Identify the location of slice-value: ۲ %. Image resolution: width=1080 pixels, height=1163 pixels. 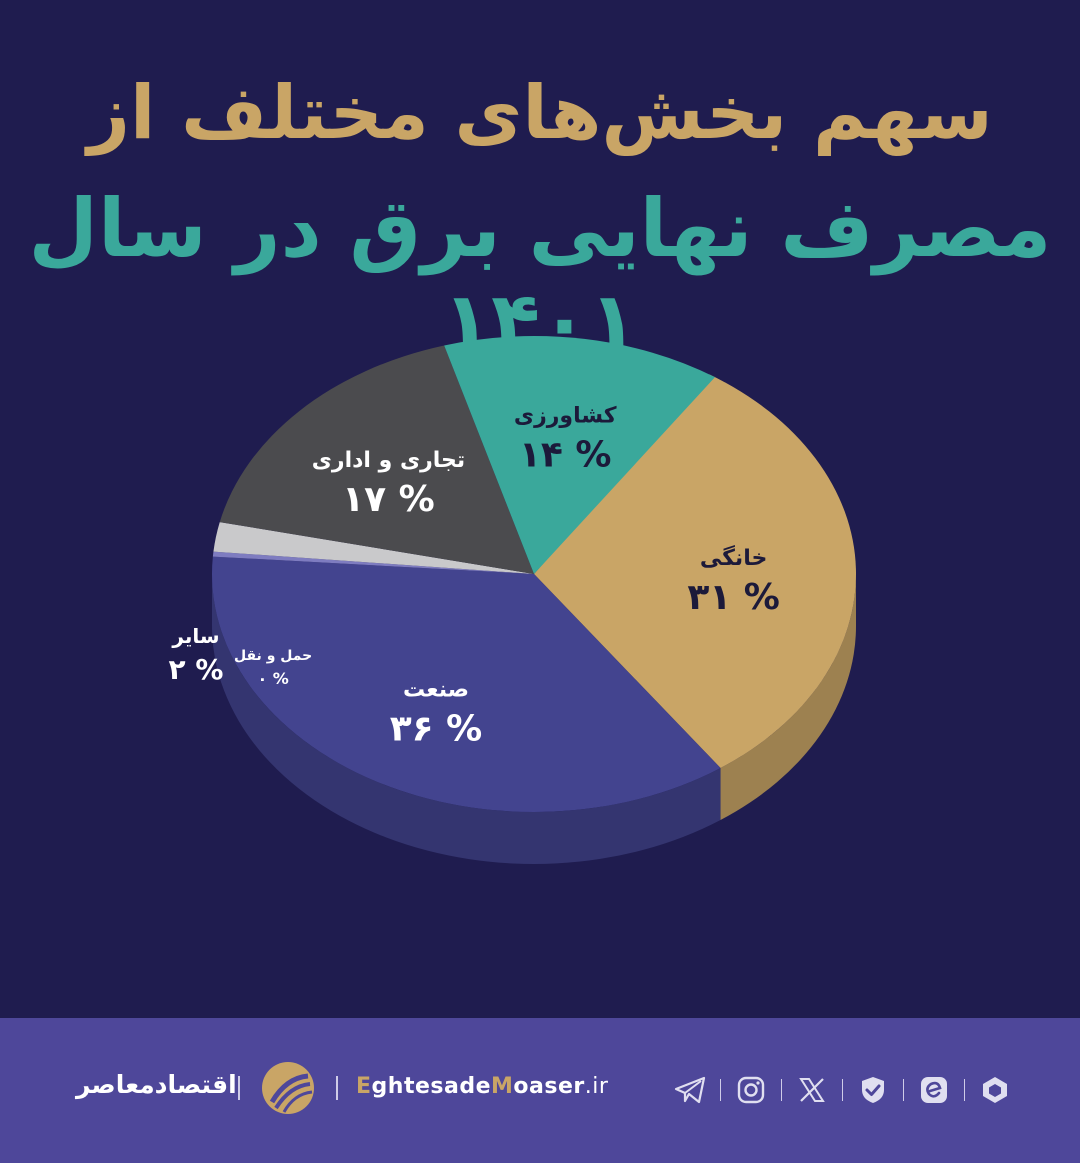
(196, 669).